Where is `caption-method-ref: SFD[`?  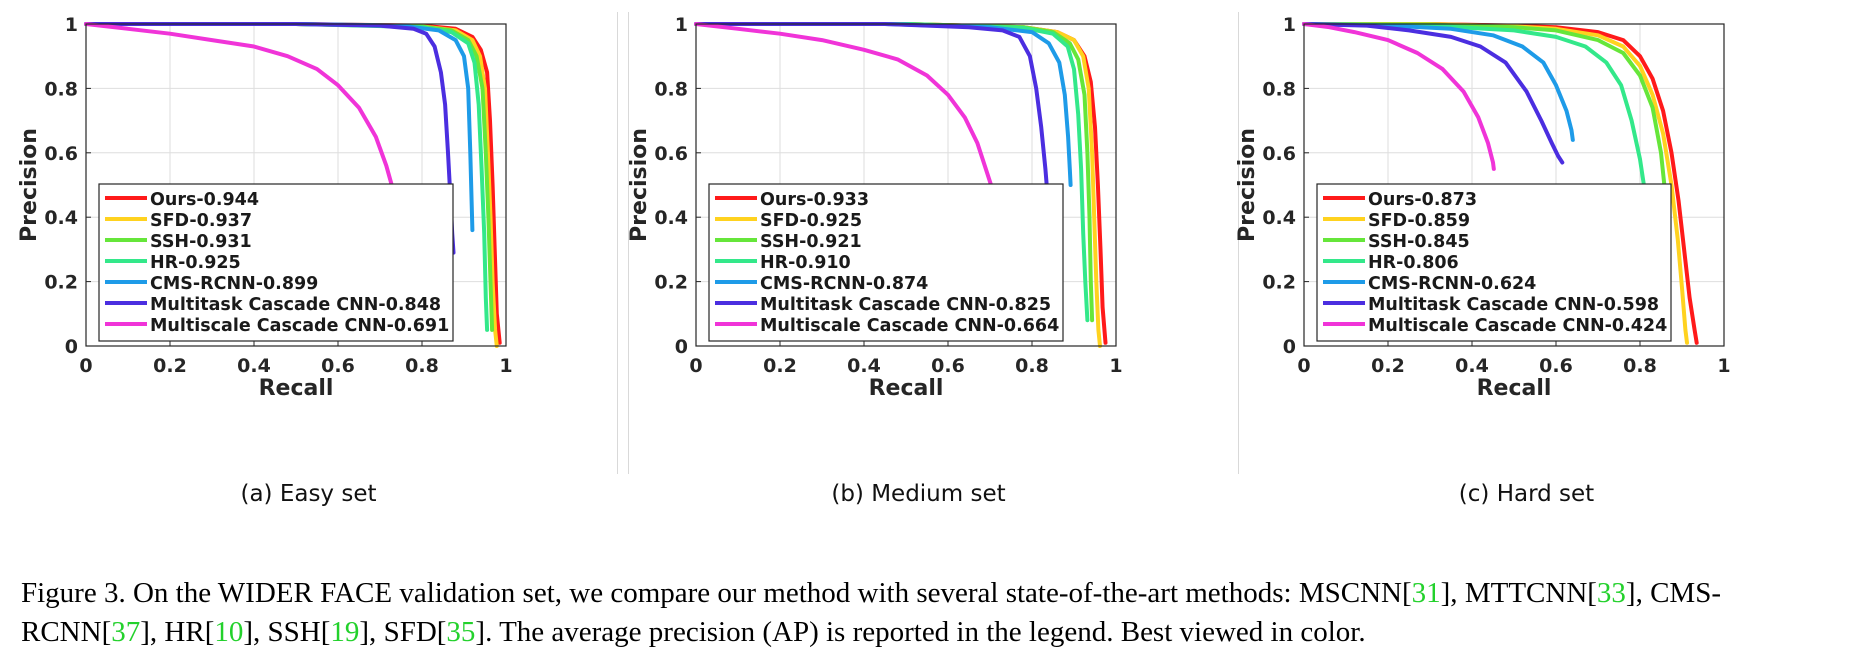 caption-method-ref: SFD[ is located at coordinates (415, 632).